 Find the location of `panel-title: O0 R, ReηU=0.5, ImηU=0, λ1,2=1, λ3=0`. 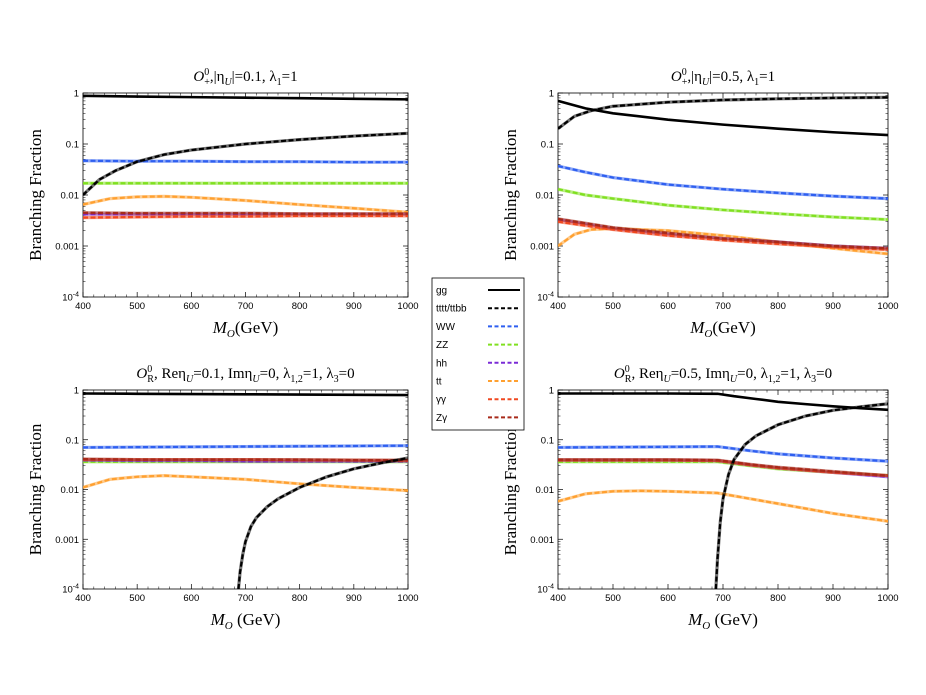

panel-title: O0 R, ReηU=0.5, ImηU=0, λ1,2=1, λ3=0 is located at coordinates (723, 374).